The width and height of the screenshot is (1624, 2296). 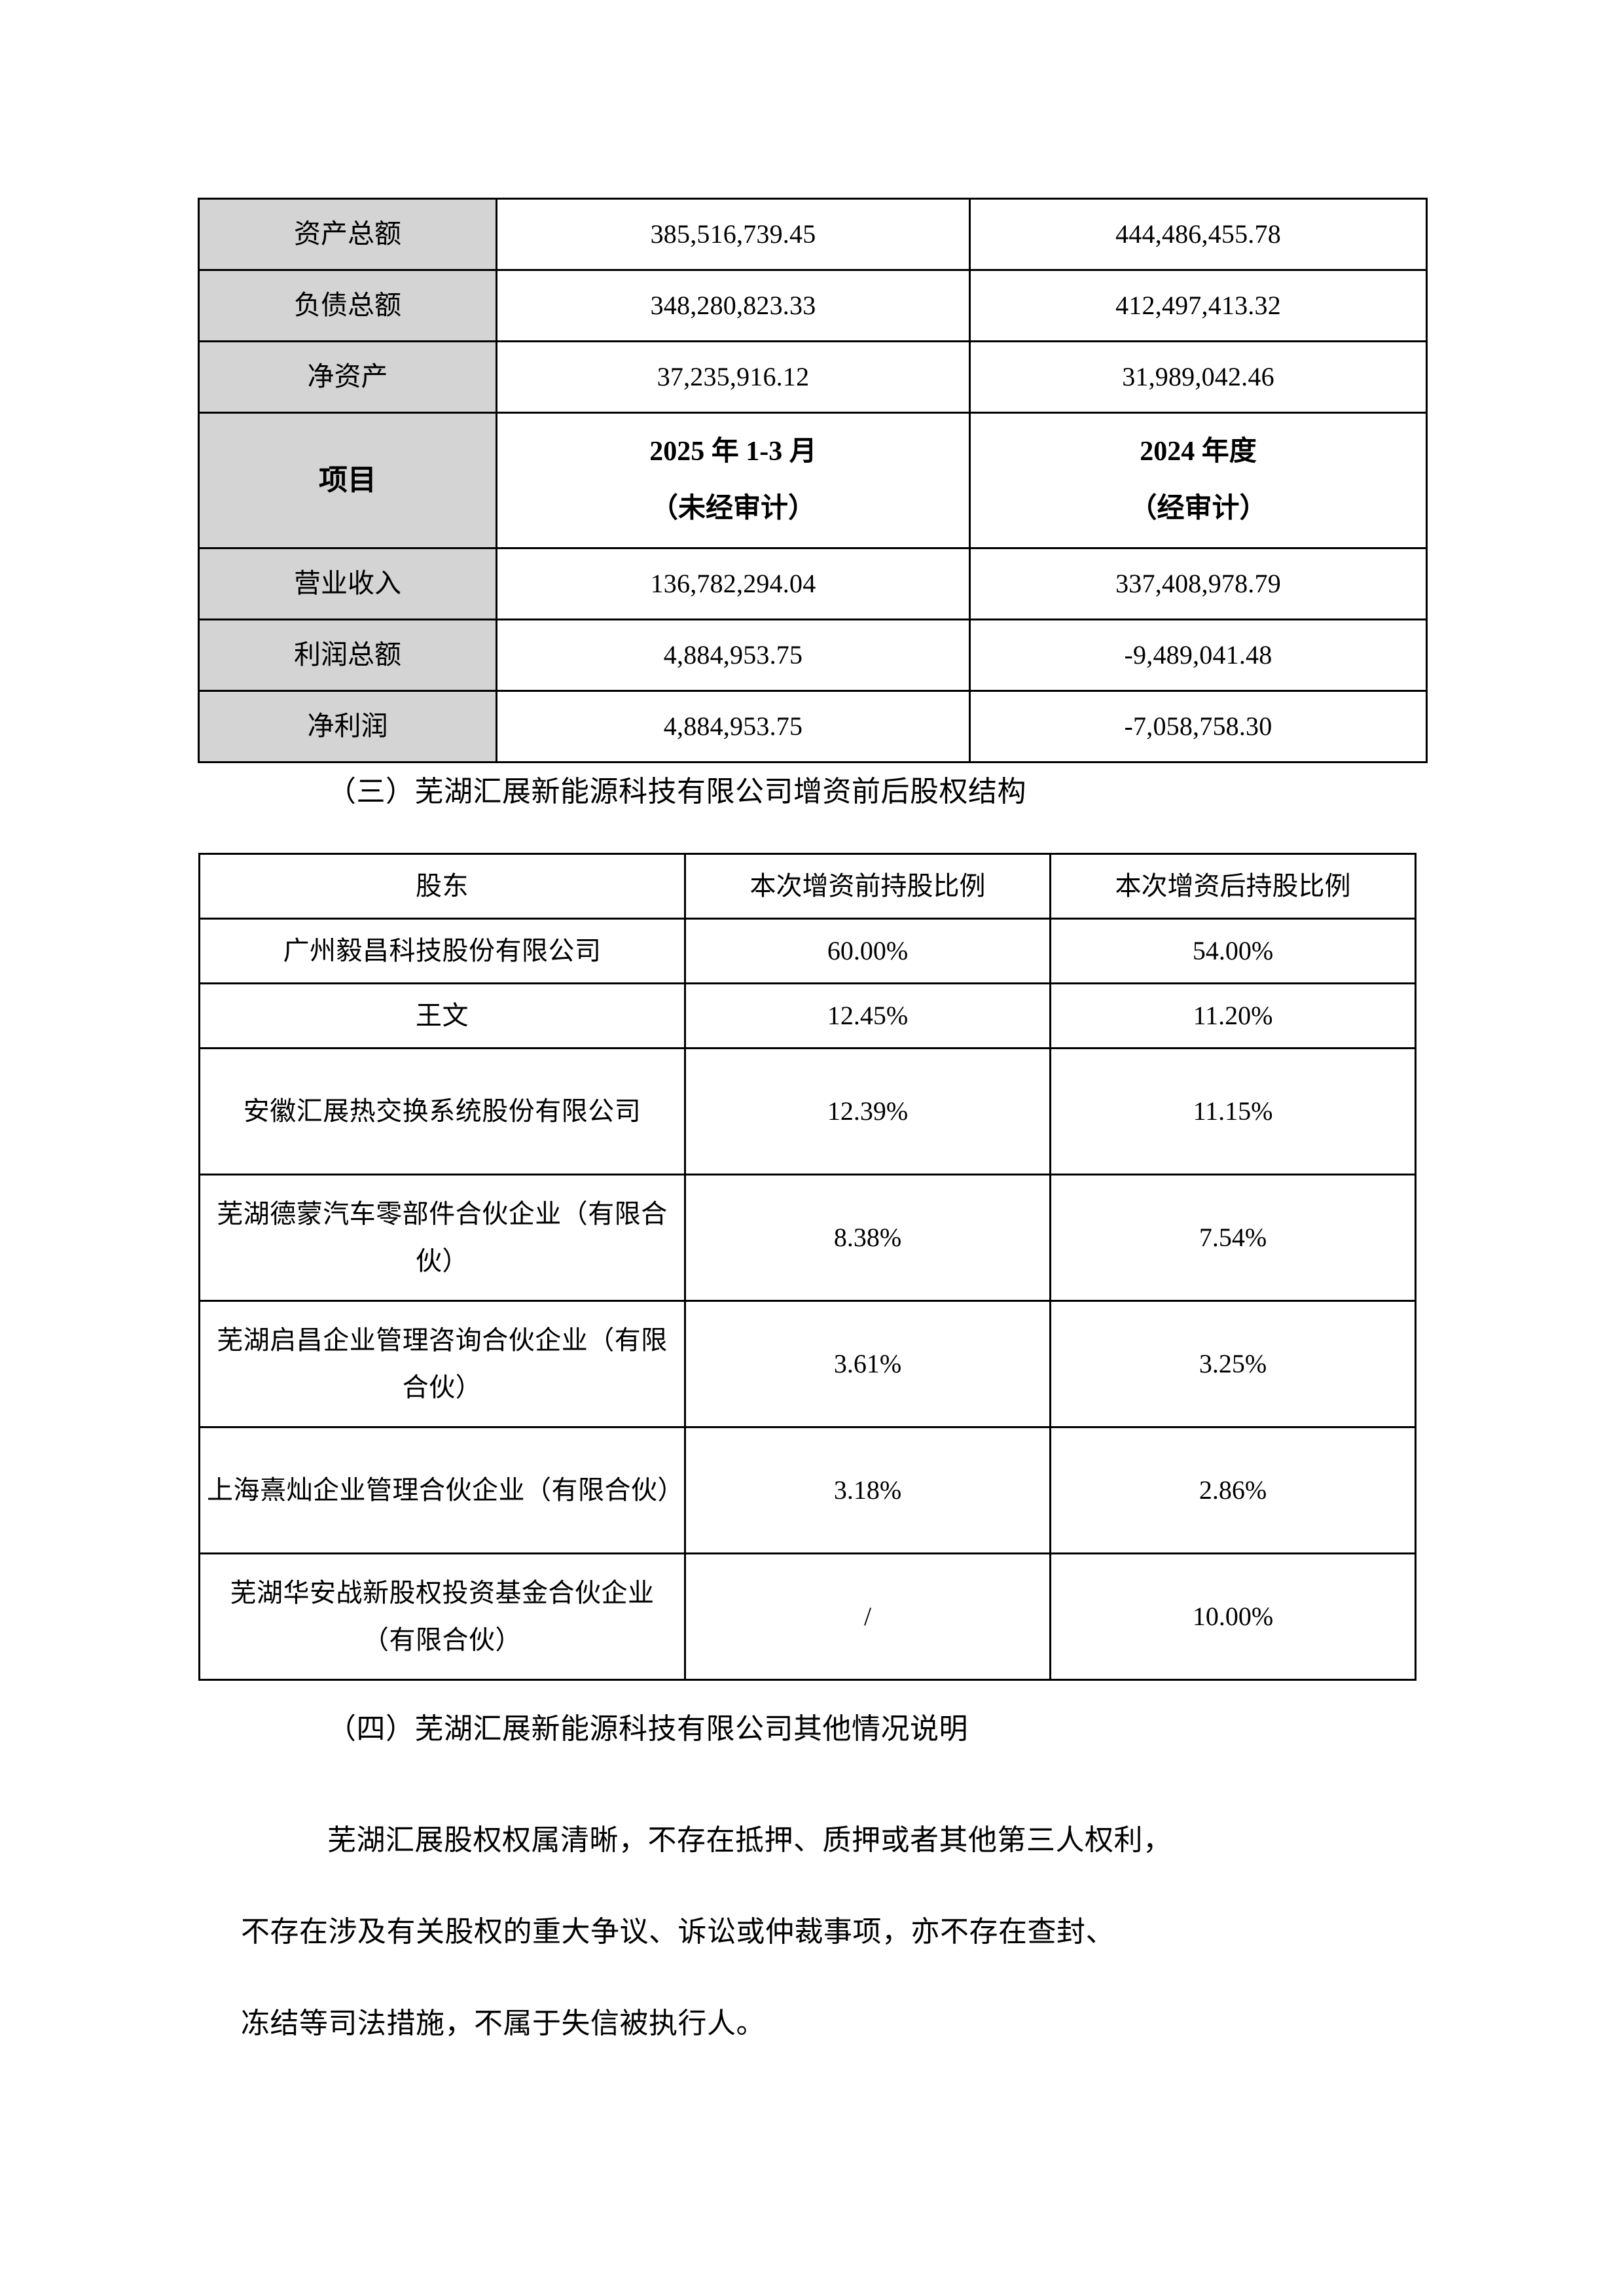 I want to click on section-heading-three: （三）芜湖汇展新能源科技有限公司增资前后股权结构, so click(x=676, y=792).